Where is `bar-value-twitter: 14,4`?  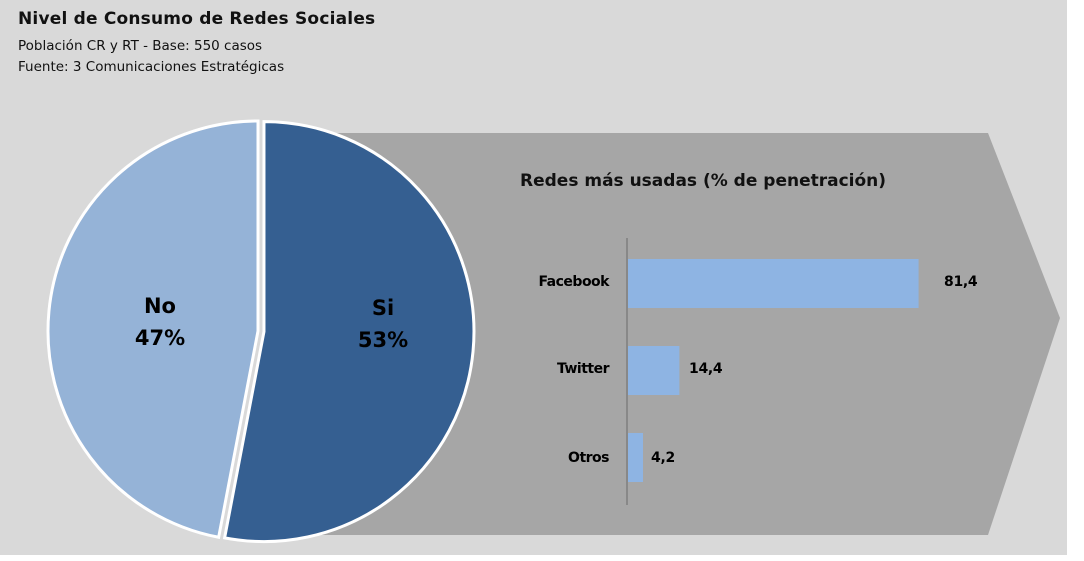
bar-value-twitter: 14,4 is located at coordinates (706, 369).